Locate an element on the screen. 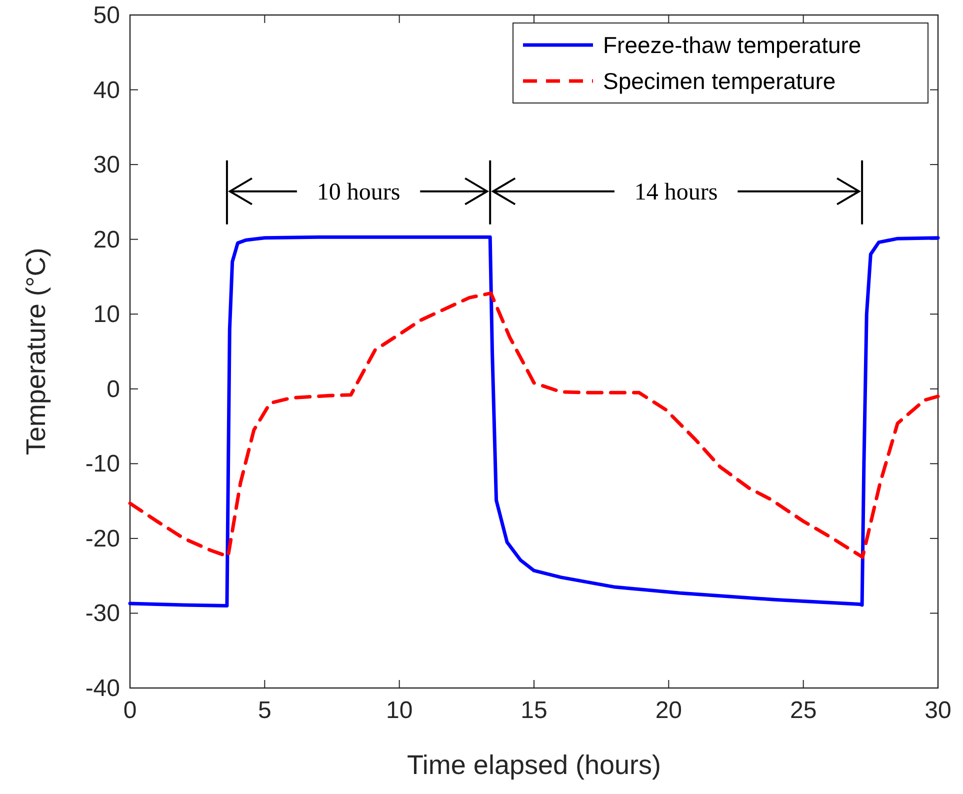 The width and height of the screenshot is (963, 794). x-tick-label: 20 is located at coordinates (668, 710).